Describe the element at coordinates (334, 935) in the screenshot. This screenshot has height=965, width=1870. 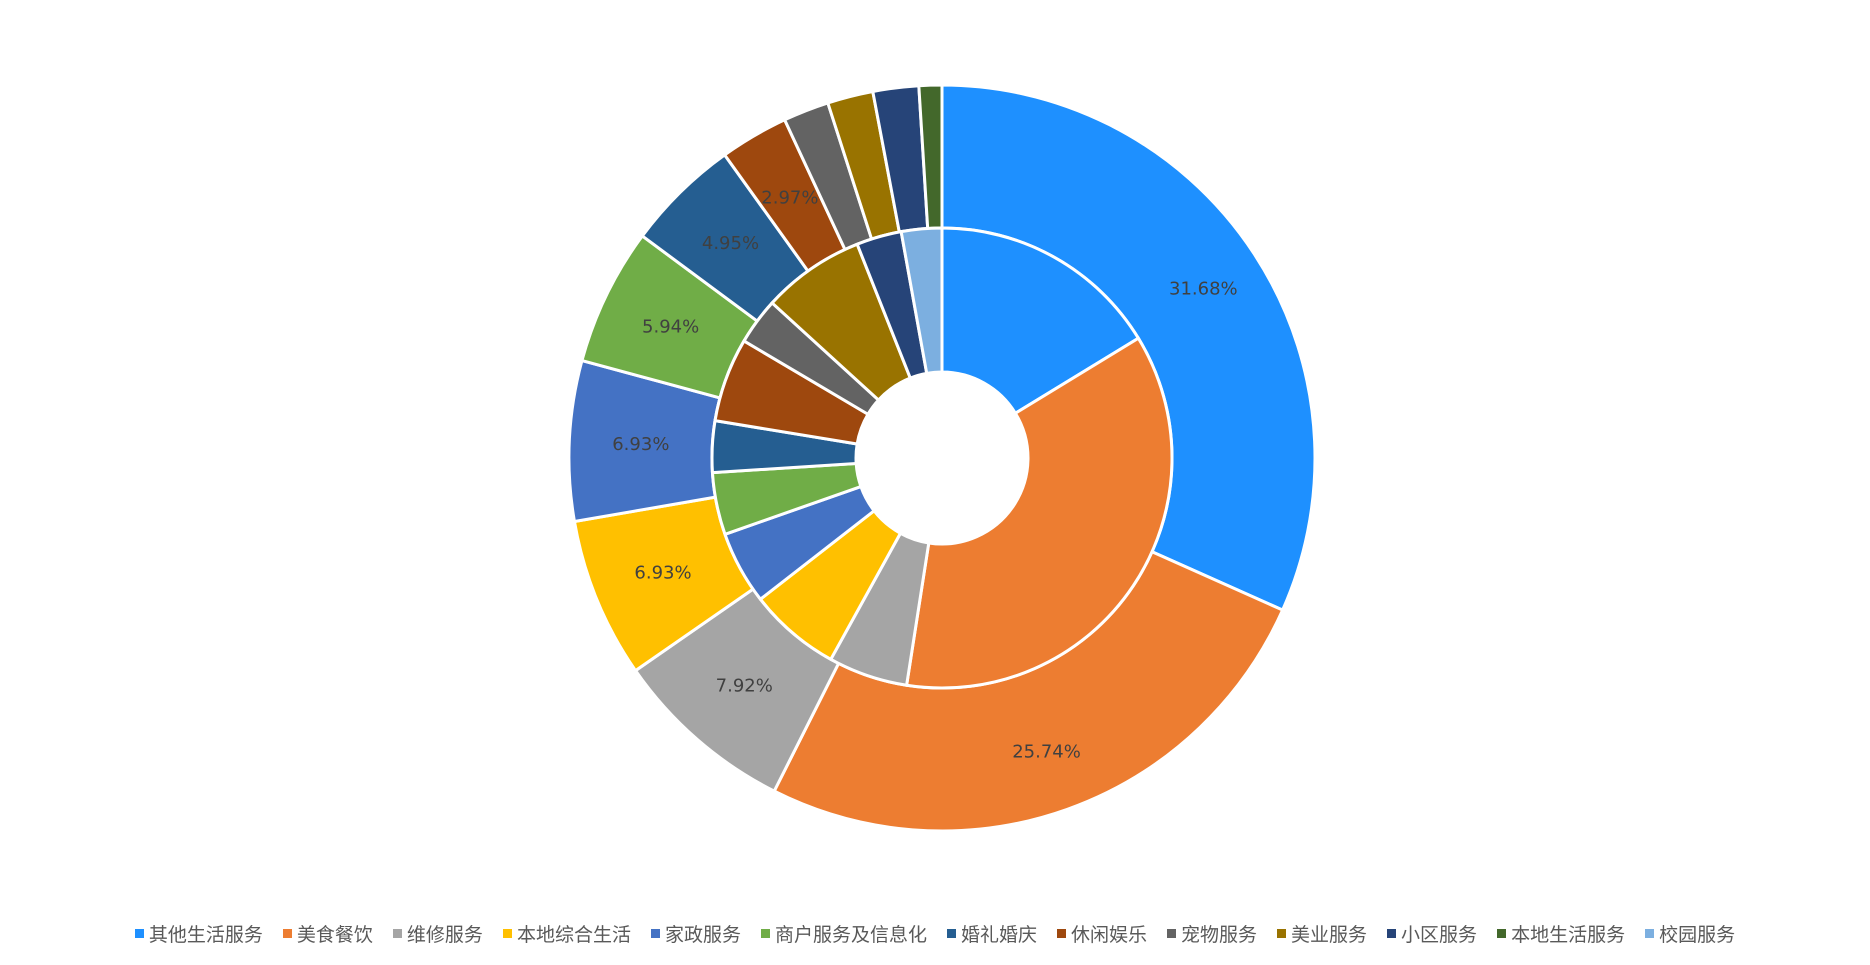
I see `legend-label: 美食餐饮` at that location.